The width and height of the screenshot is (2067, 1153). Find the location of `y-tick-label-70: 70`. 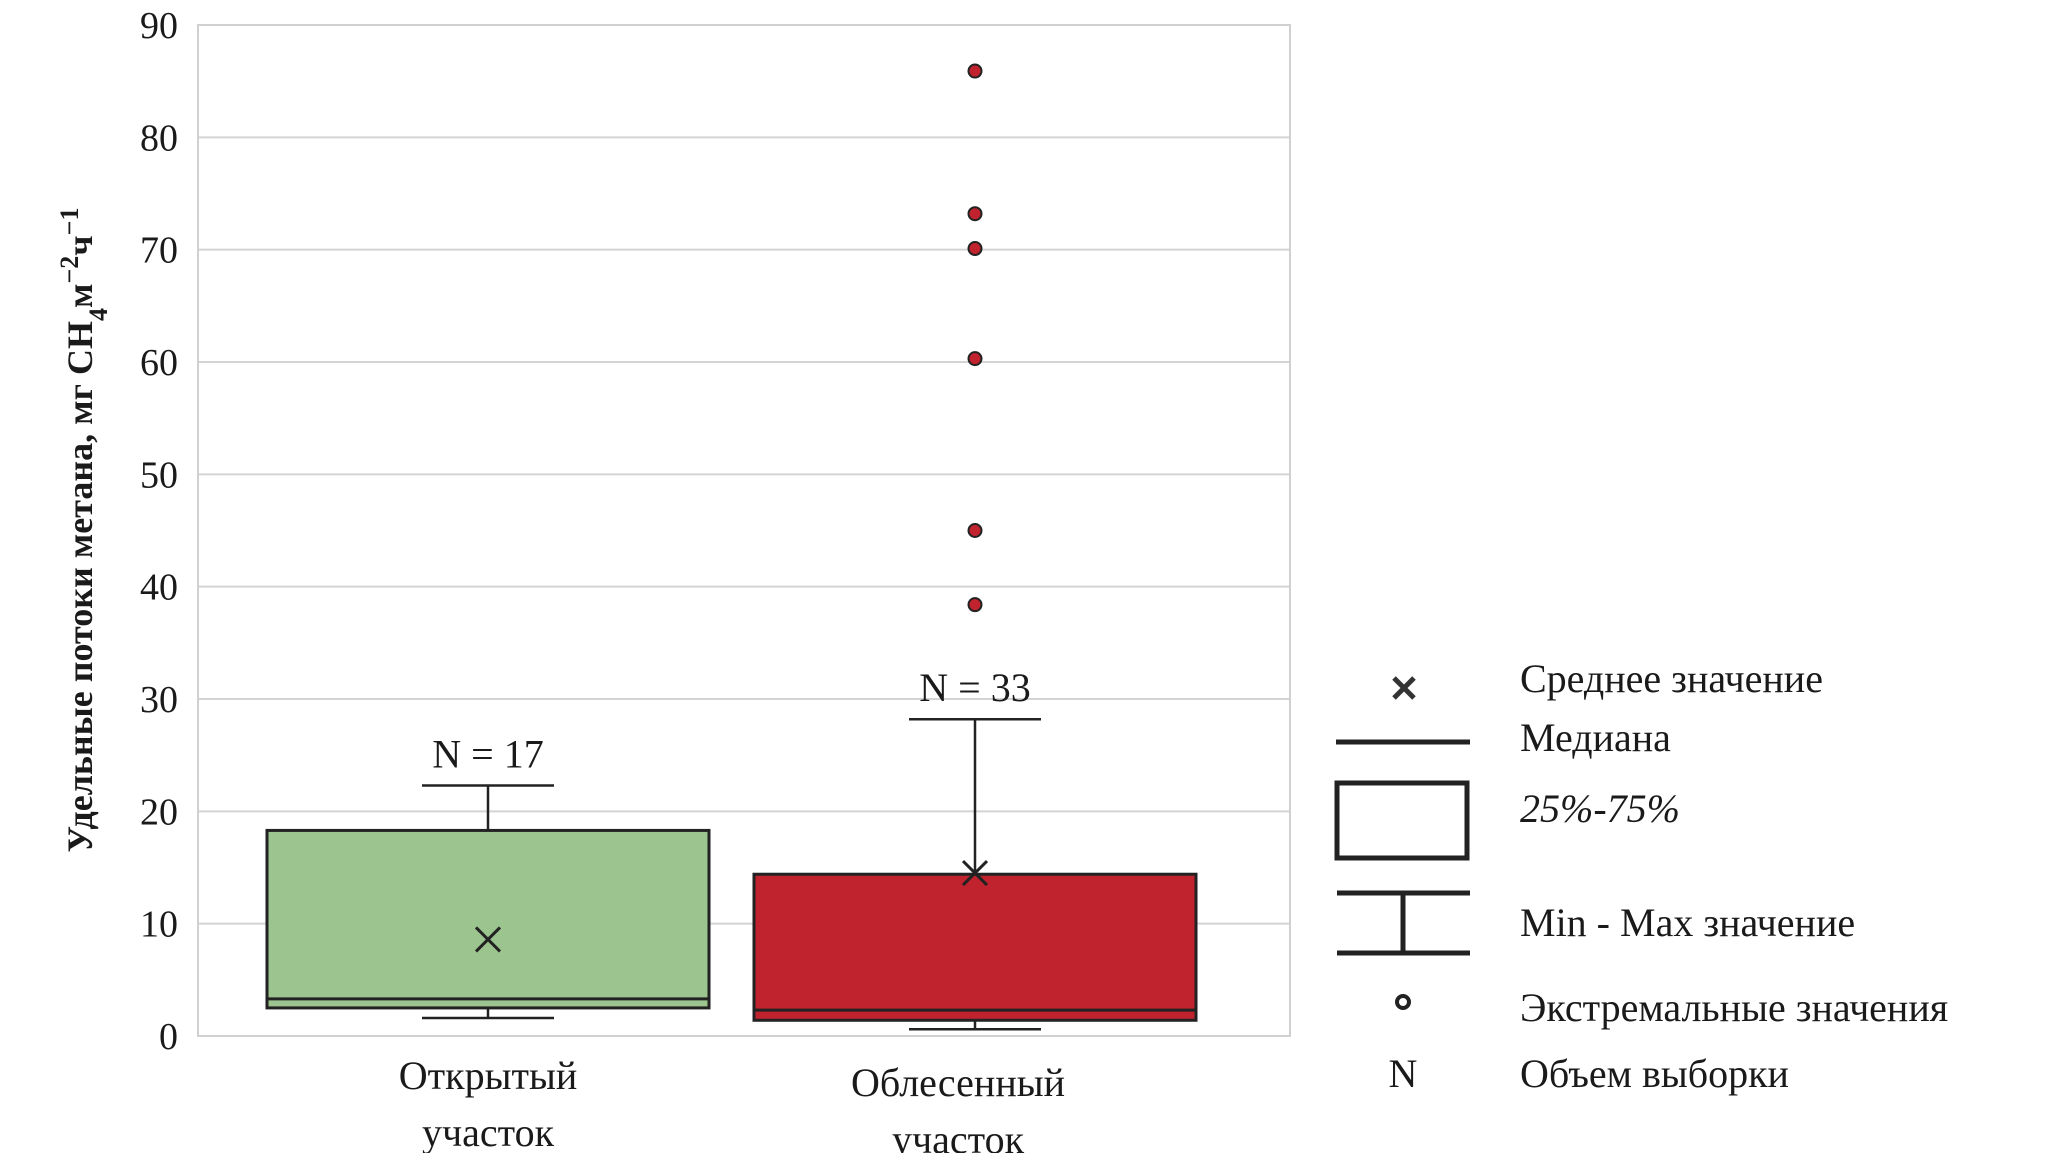

y-tick-label-70: 70 is located at coordinates (159, 251).